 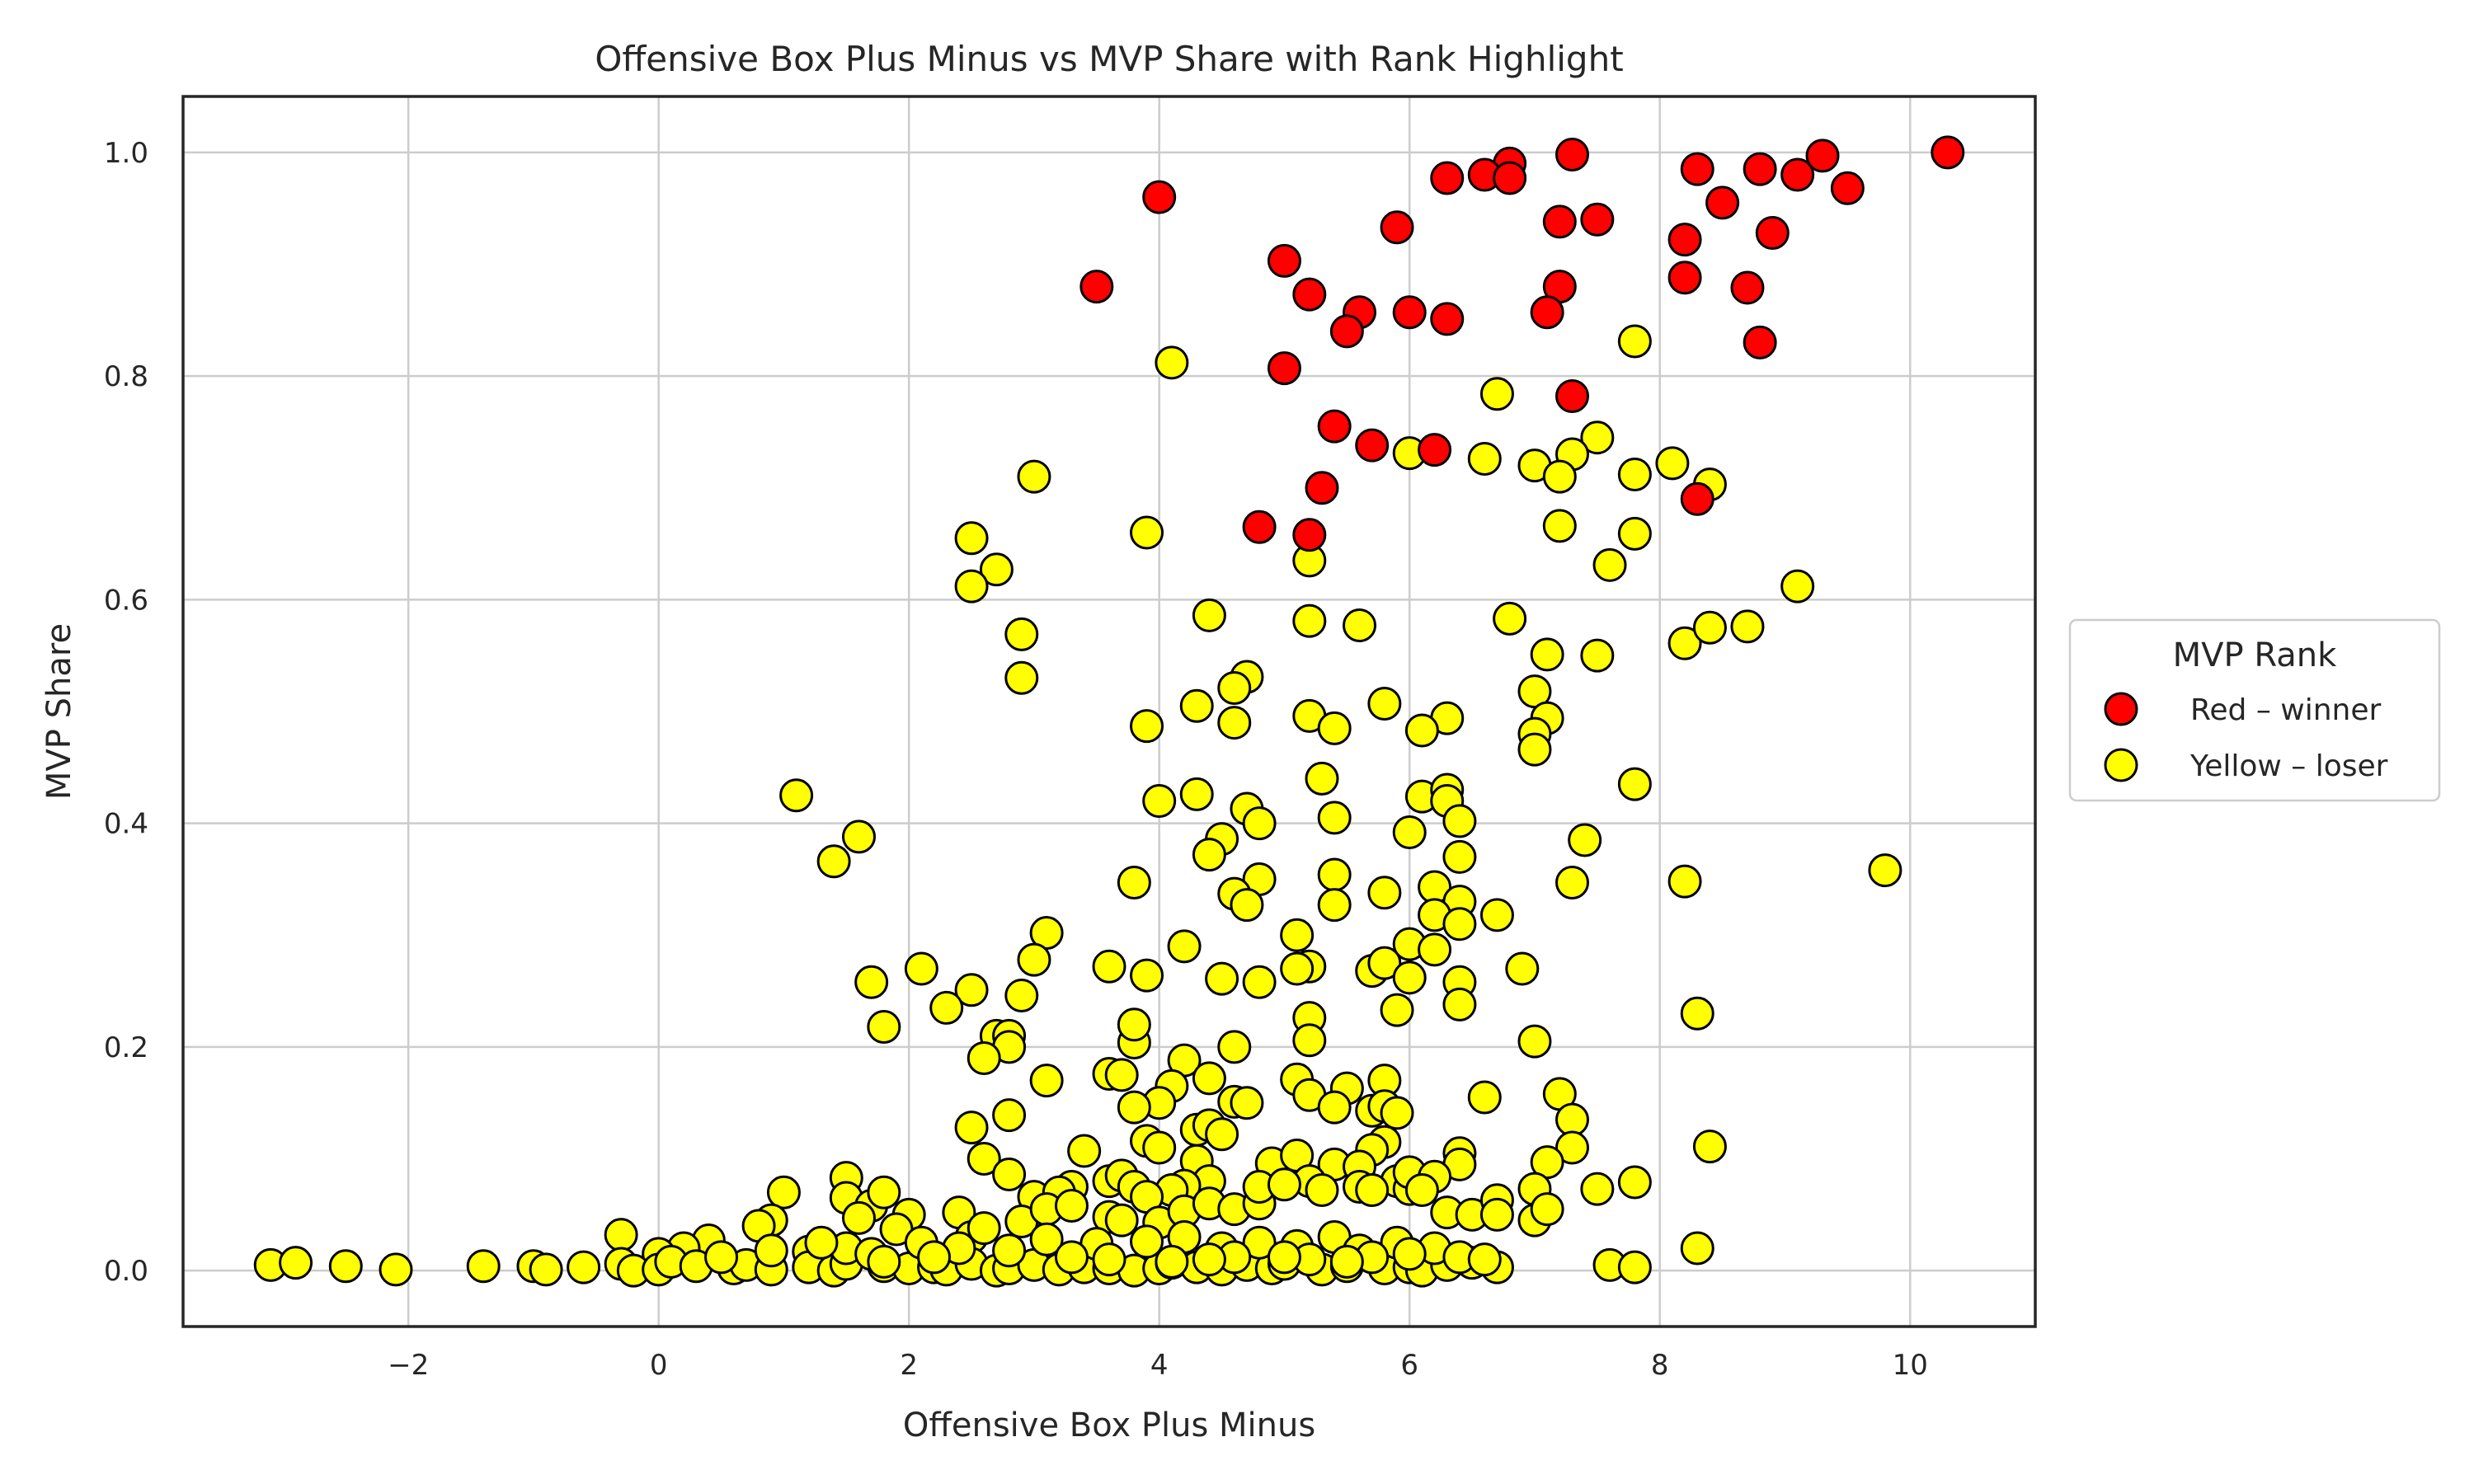 What do you see at coordinates (59, 711) in the screenshot?
I see `y-axis-label: MVP Share` at bounding box center [59, 711].